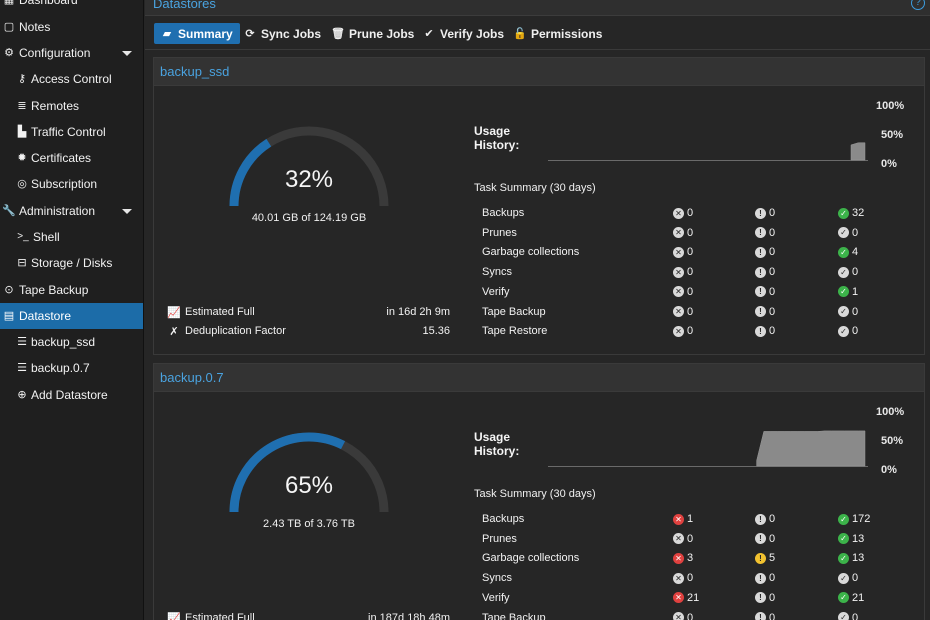 This screenshot has height=620, width=930. I want to click on task-ok-count: ✓ 32, so click(851, 213).